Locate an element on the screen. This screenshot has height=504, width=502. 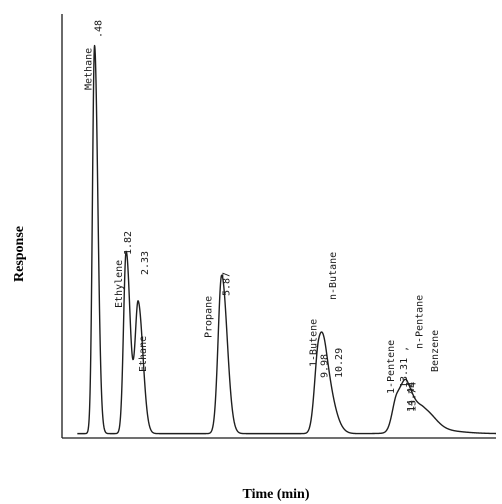
peak-label-propane: Propane is located at coordinates (209, 317).